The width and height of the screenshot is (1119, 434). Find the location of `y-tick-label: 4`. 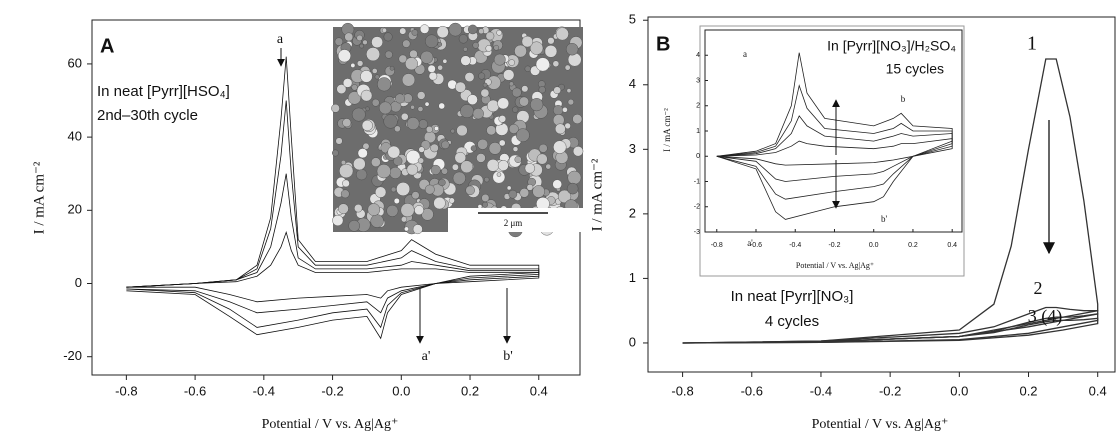

y-tick-label: 4 is located at coordinates (698, 55).